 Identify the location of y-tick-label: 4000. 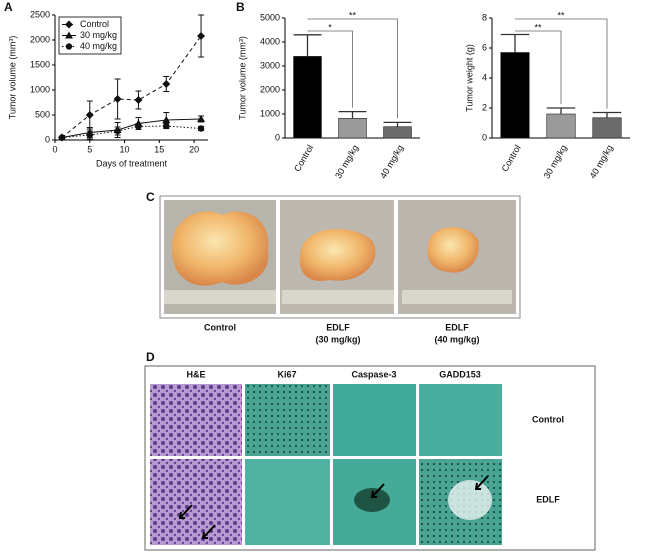
(270, 41).